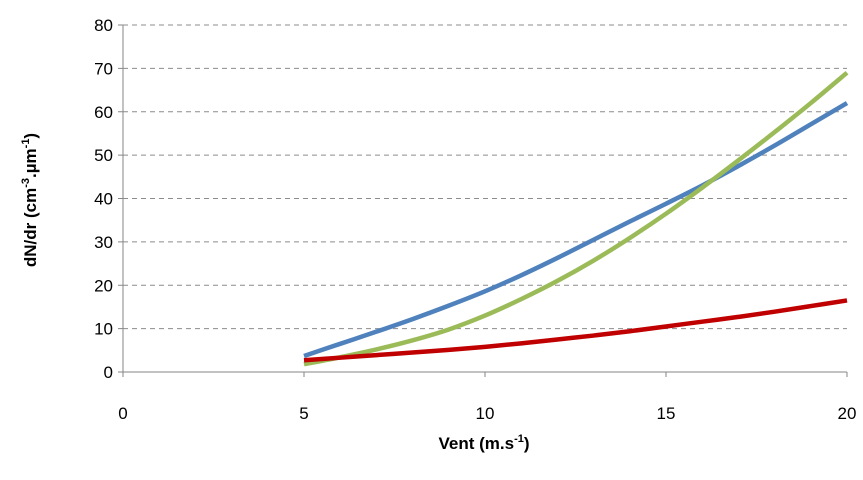 The image size is (863, 480). What do you see at coordinates (108, 372) in the screenshot?
I see `y-tick-label-0: 0` at bounding box center [108, 372].